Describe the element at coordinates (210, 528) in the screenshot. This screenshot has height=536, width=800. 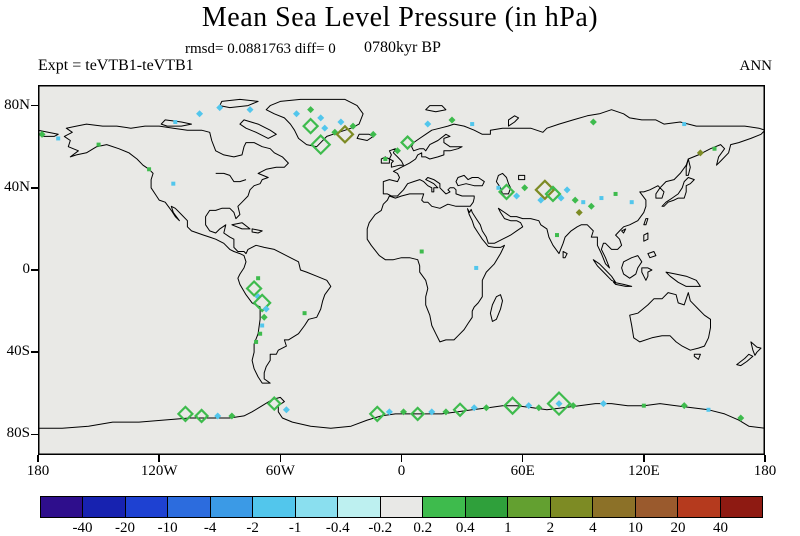
I see `colorbar-label: -4` at that location.